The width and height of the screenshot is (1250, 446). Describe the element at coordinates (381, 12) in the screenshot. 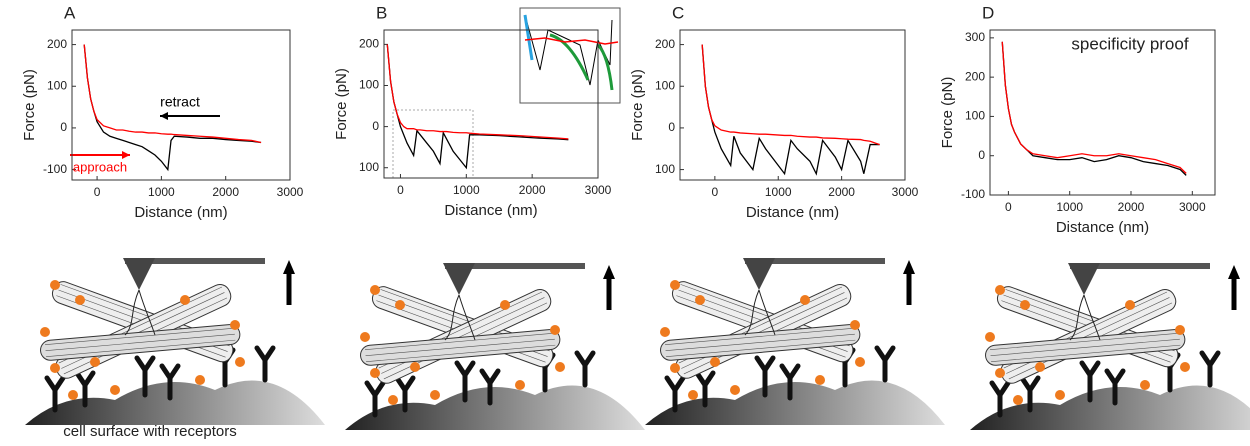

I see `panel-label: B` at that location.